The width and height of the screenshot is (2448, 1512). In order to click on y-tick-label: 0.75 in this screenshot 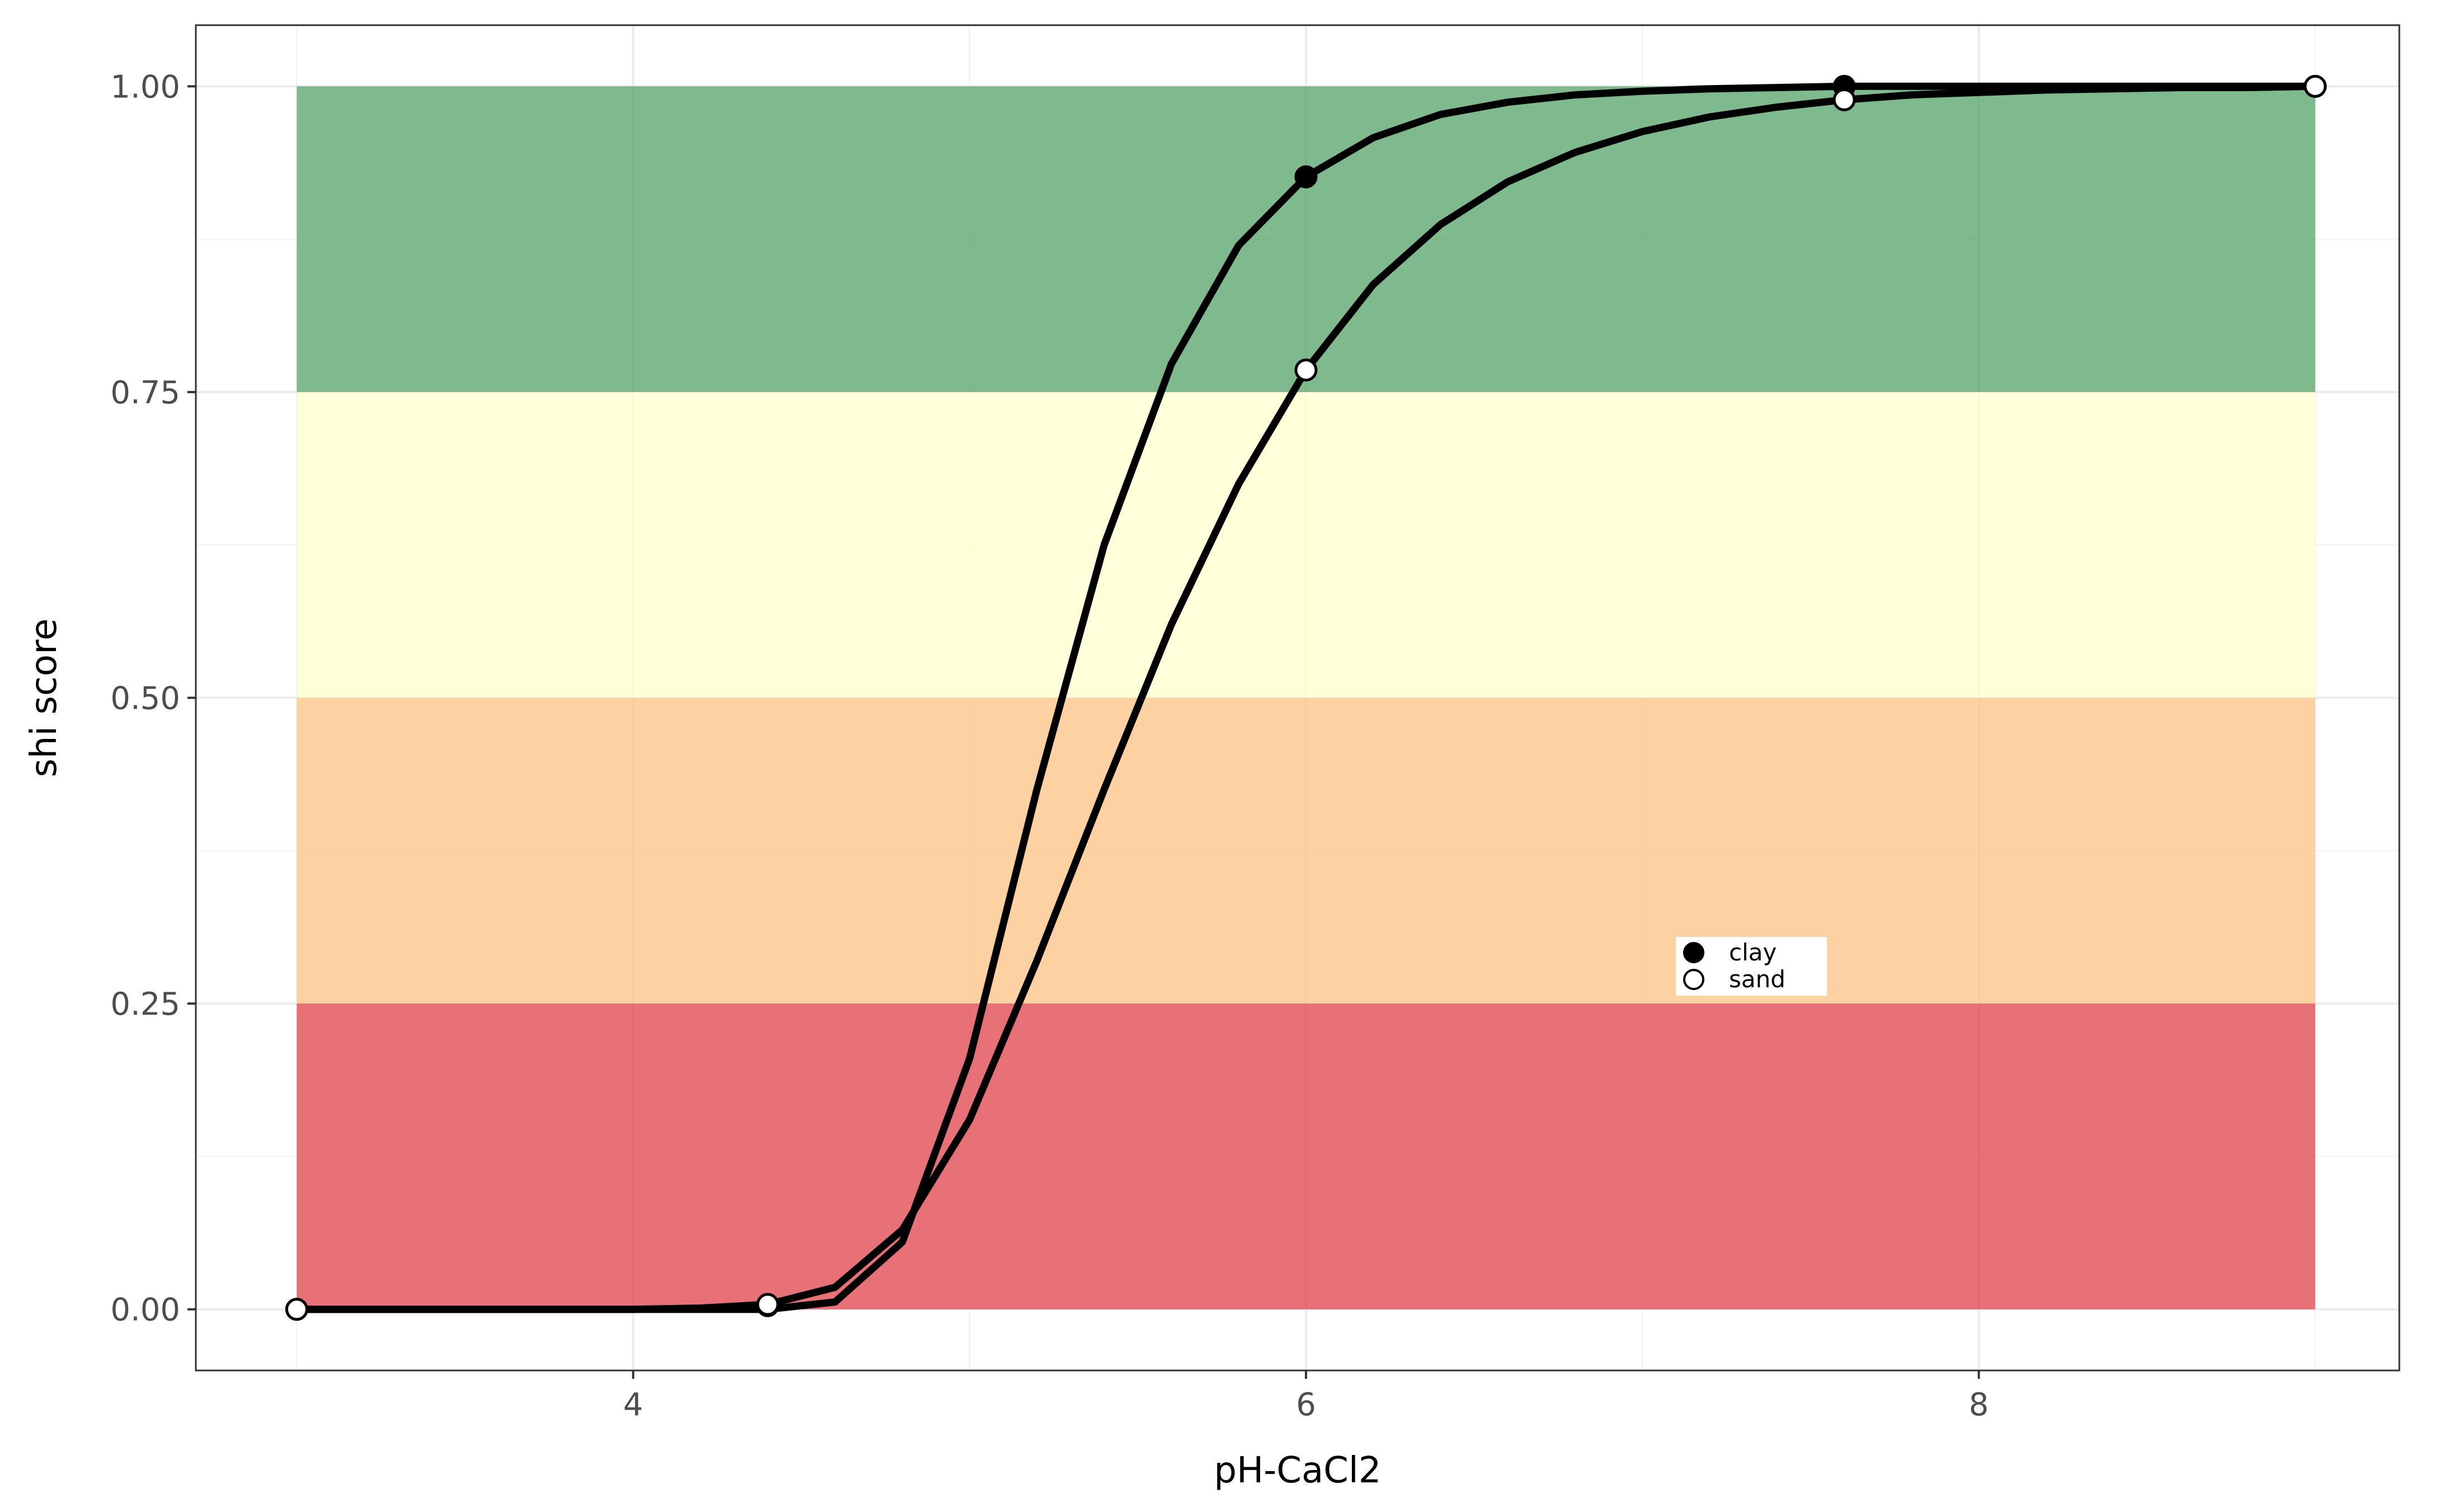, I will do `click(145, 393)`.